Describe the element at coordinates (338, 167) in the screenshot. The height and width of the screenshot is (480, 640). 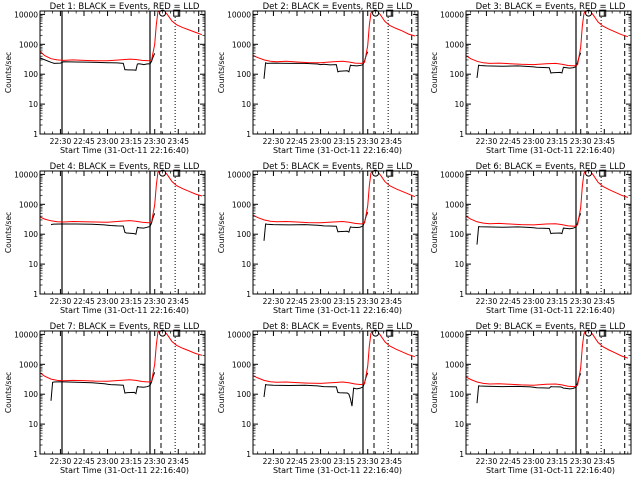
I see `panel-title: Det 5: BLACK = Events, RED = LLD` at that location.